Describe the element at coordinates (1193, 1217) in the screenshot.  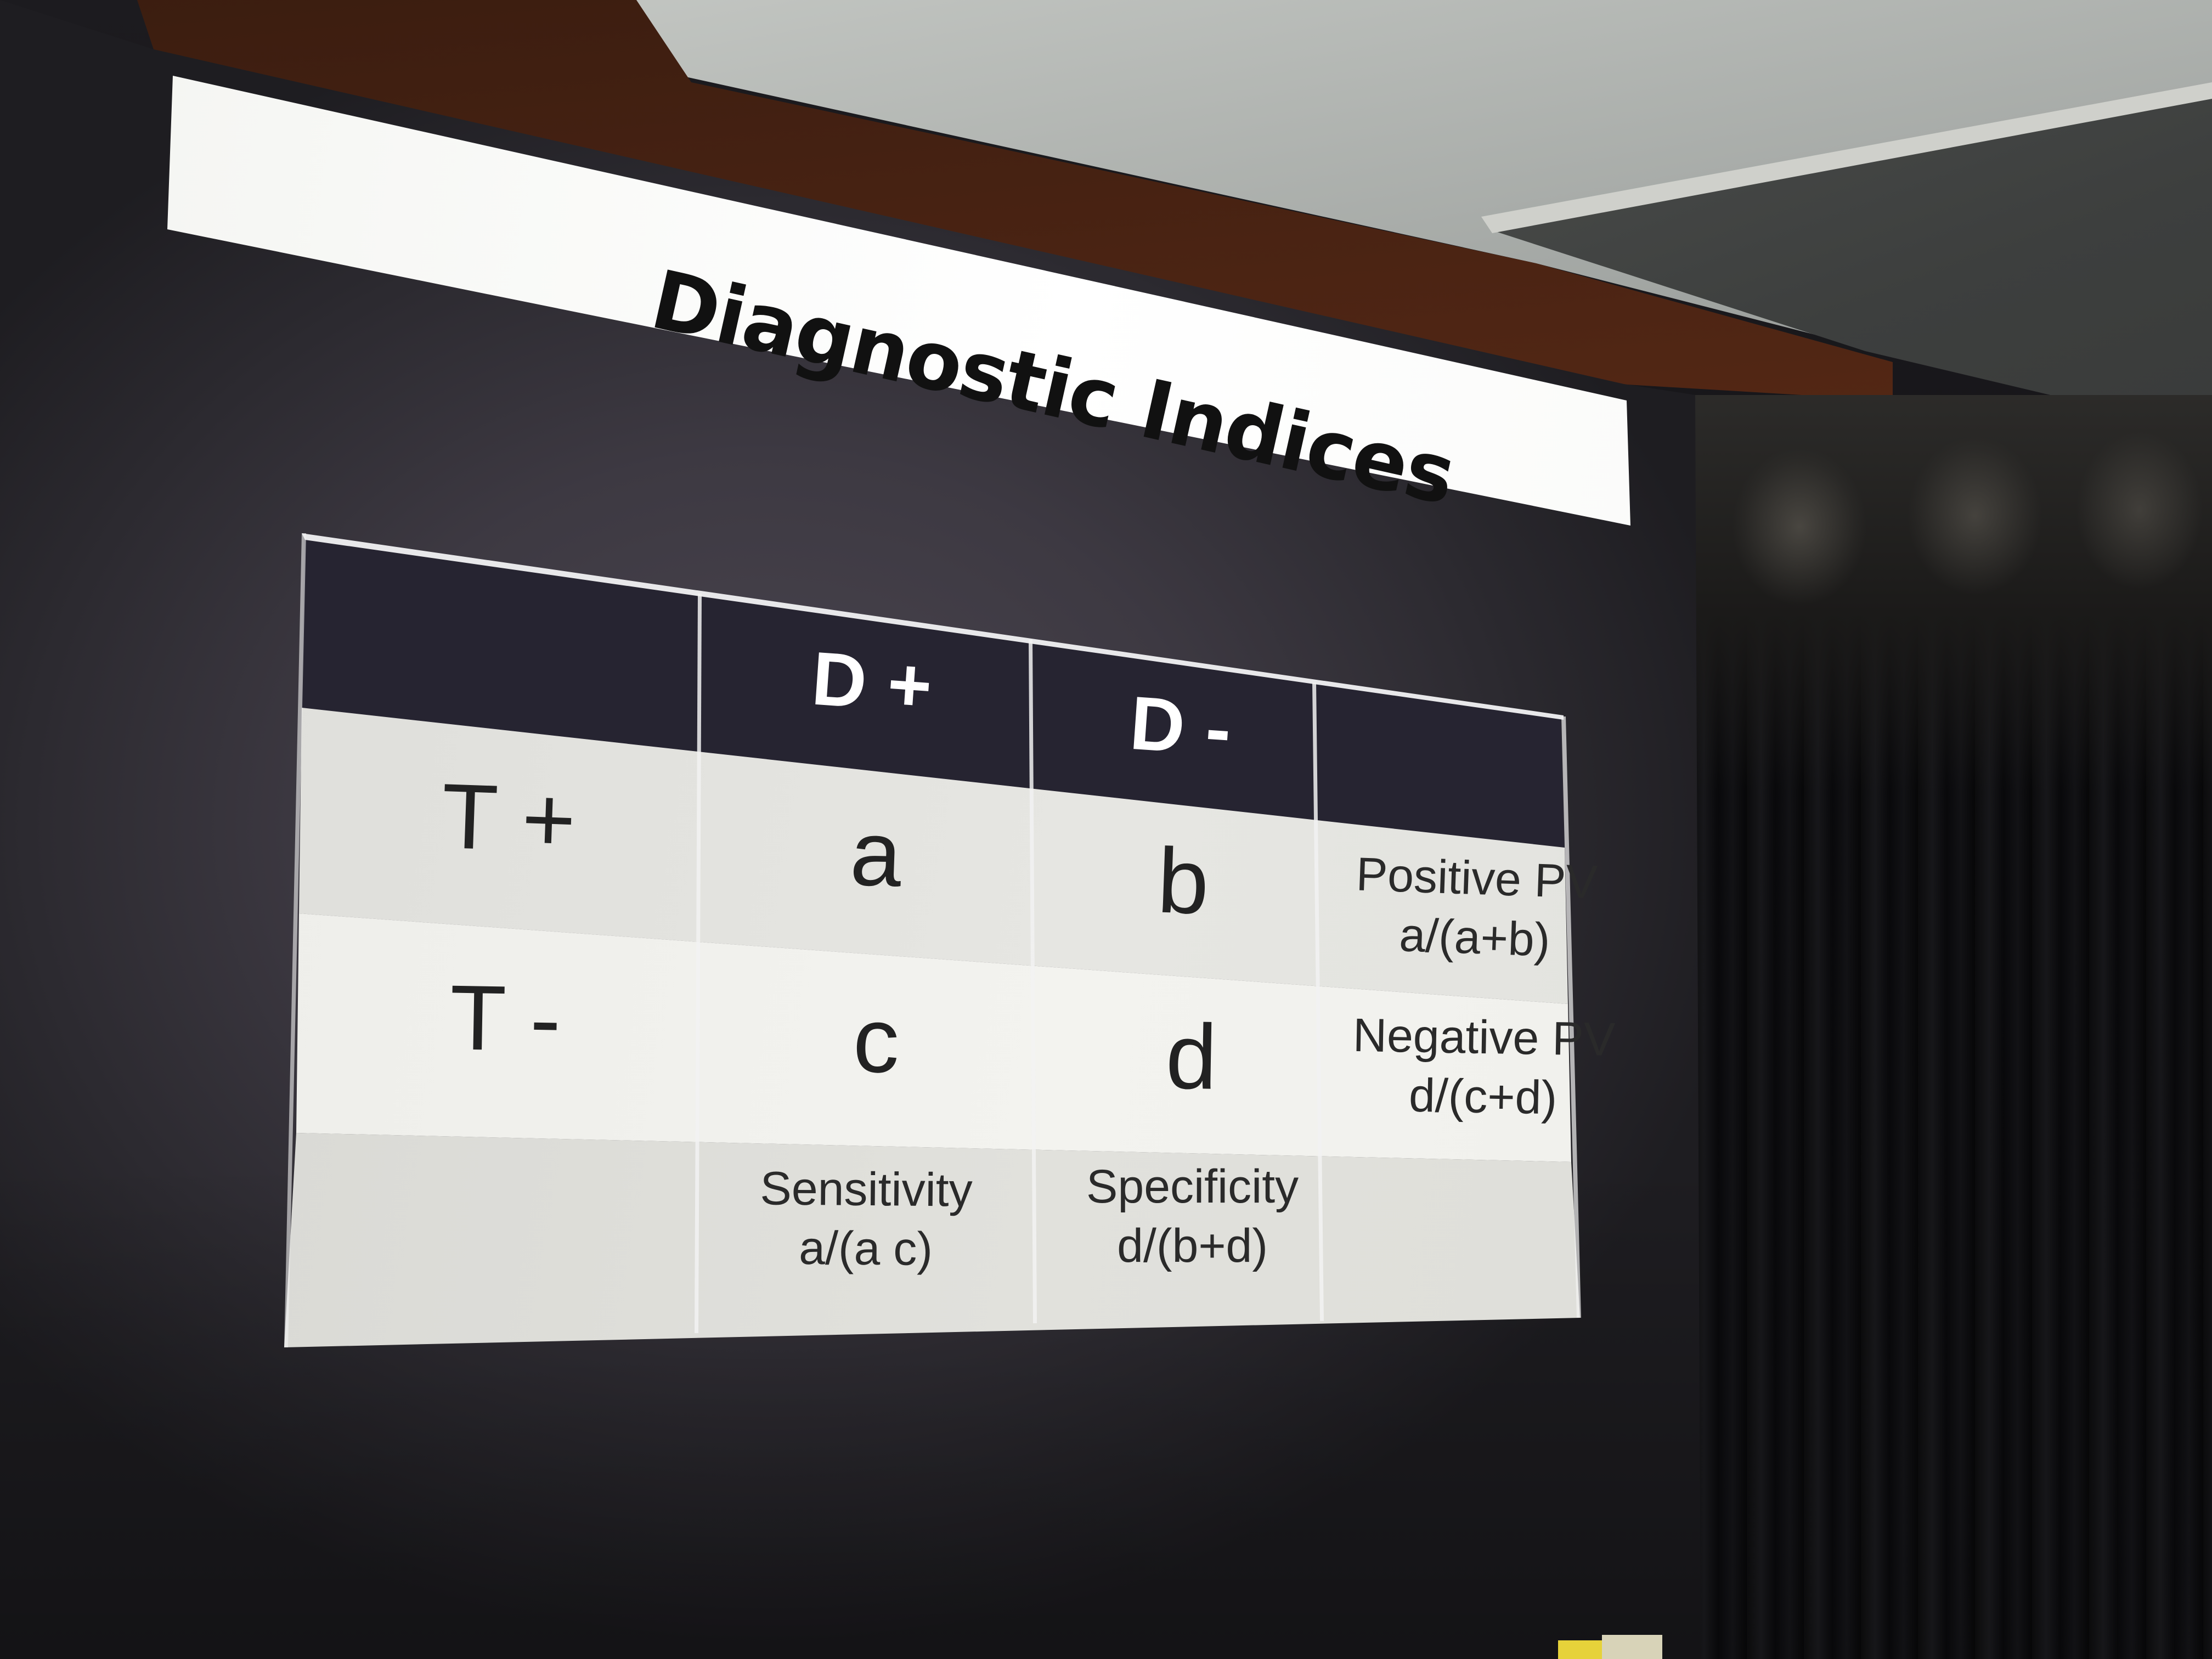
I see `specificity-summary: Specificity d/(b+d)` at that location.